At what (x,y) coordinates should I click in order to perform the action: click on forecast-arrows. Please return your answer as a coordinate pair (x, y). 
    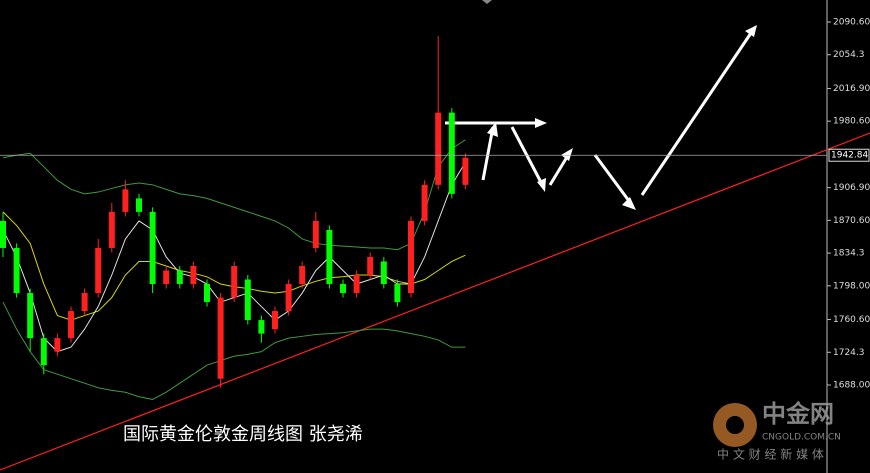
    Looking at the image, I should click on (600, 117).